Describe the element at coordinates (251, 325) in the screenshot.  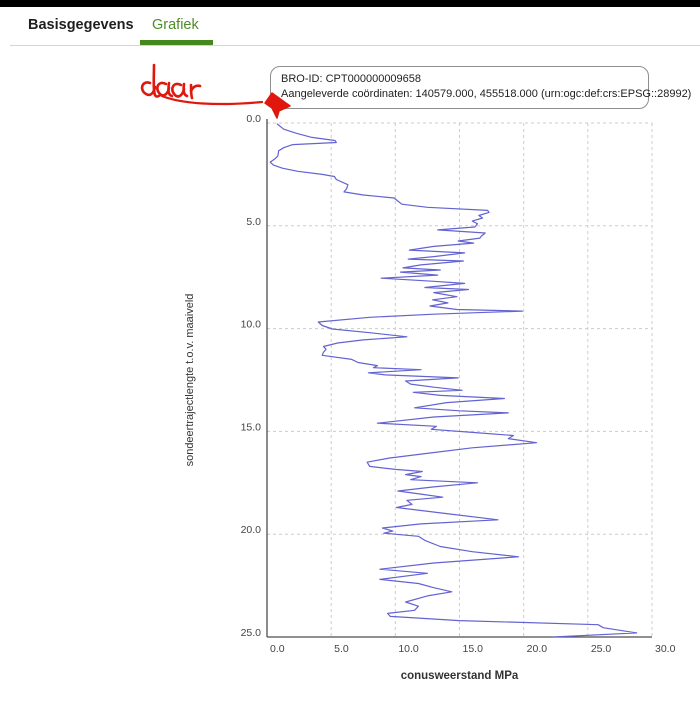
I see `y-tick-label: 10.0` at that location.